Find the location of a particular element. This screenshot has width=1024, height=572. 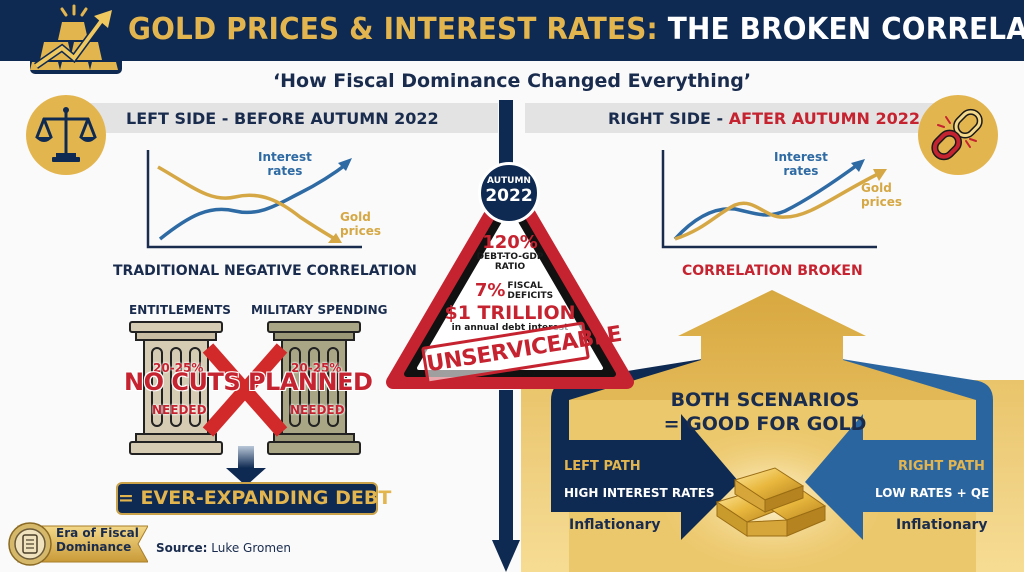

military-pct: 20-25% is located at coordinates (316, 368).